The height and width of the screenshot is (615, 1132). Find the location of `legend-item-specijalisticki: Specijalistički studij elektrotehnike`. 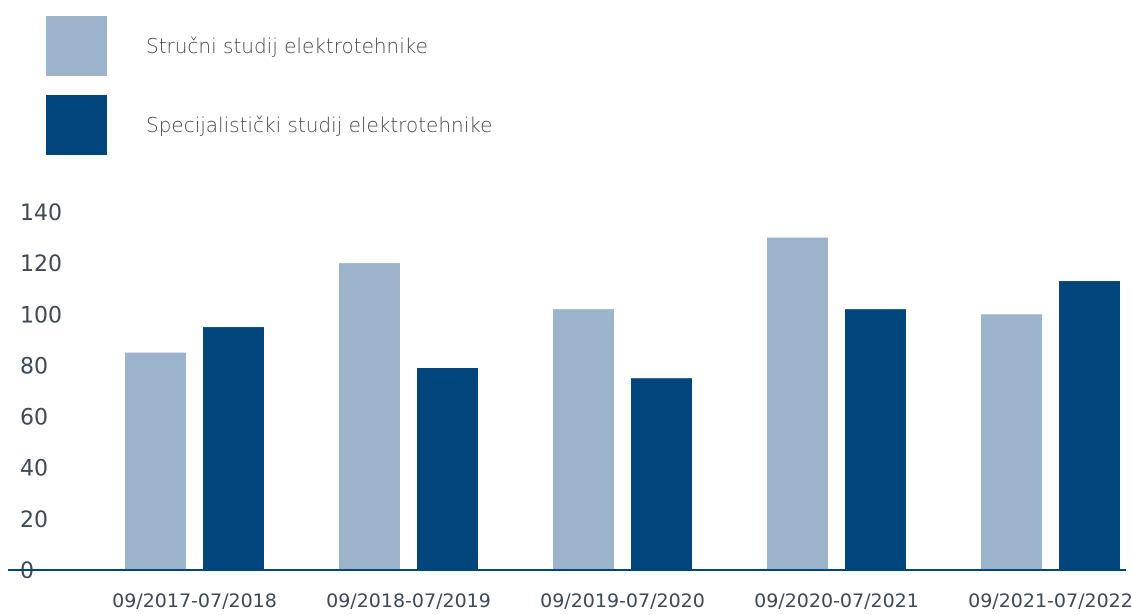

legend-item-specijalisticki: Specijalistički studij elektrotehnike is located at coordinates (269, 125).